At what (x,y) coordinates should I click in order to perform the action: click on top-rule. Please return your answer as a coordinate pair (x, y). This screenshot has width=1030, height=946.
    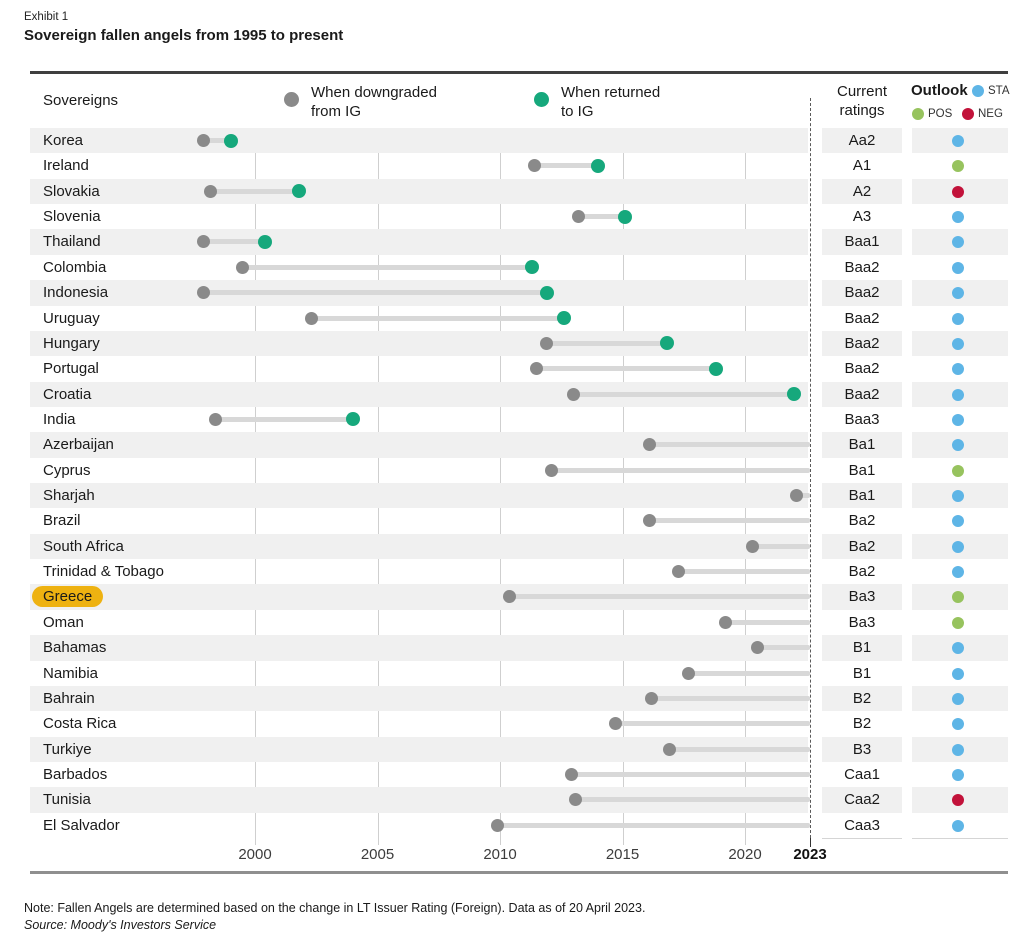
    Looking at the image, I should click on (519, 72).